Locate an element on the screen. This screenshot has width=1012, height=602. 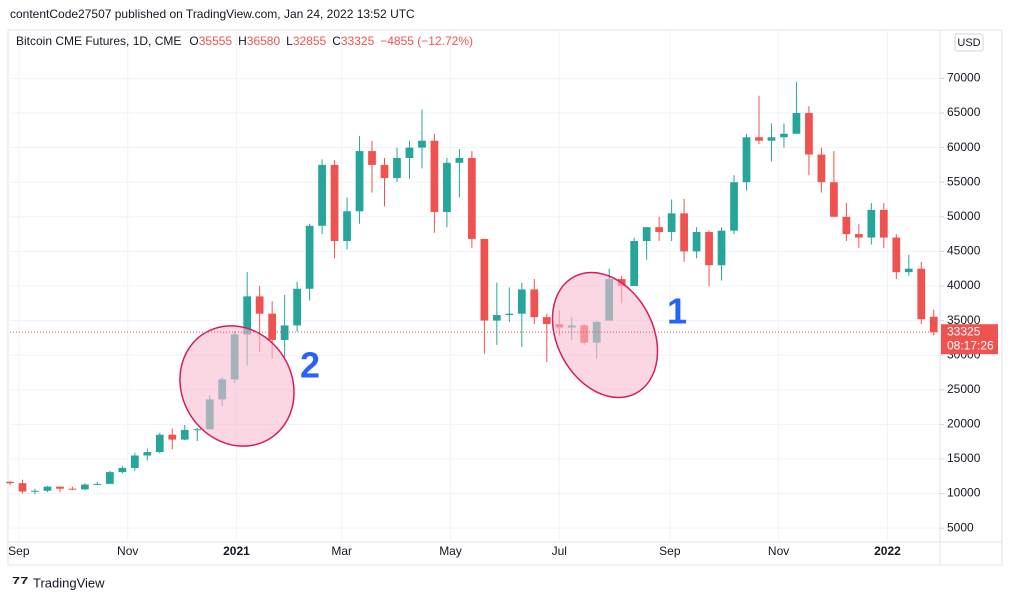
price-label: 33325 is located at coordinates (964, 331).